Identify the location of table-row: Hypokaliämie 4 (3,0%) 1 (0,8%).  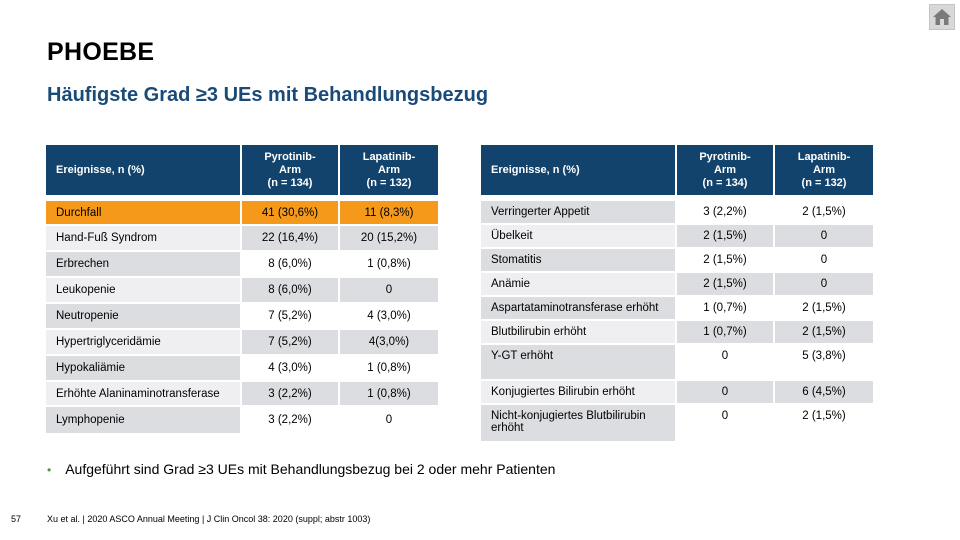
(242, 369).